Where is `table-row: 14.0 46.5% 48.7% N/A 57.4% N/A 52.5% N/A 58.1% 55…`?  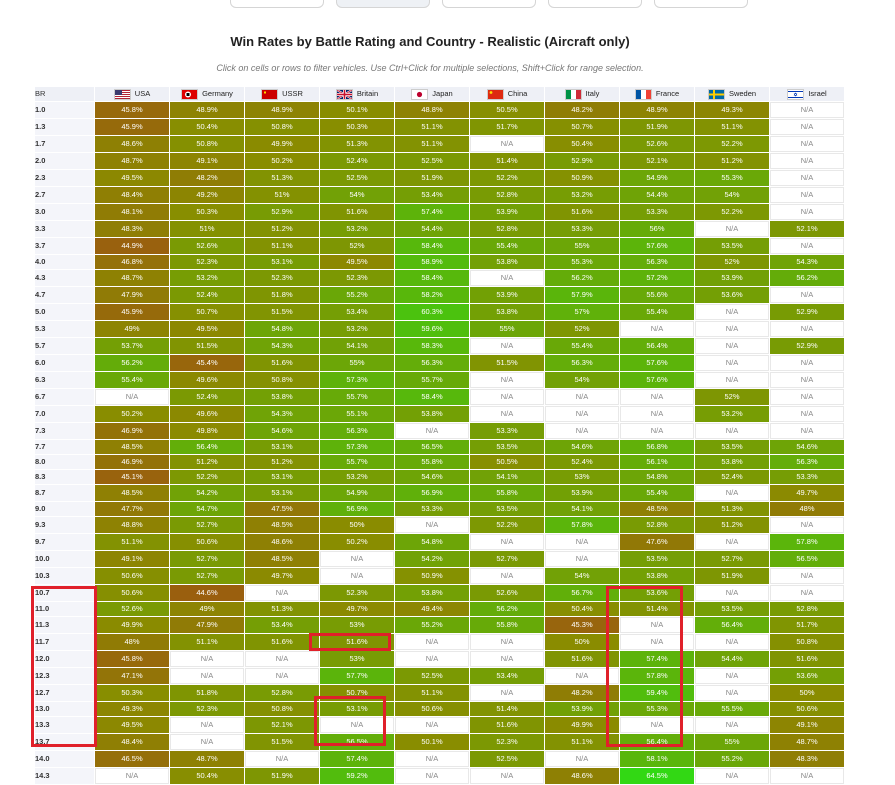 table-row: 14.0 46.5% 48.7% N/A 57.4% N/A 52.5% N/A 58.1% 55… is located at coordinates (439, 759).